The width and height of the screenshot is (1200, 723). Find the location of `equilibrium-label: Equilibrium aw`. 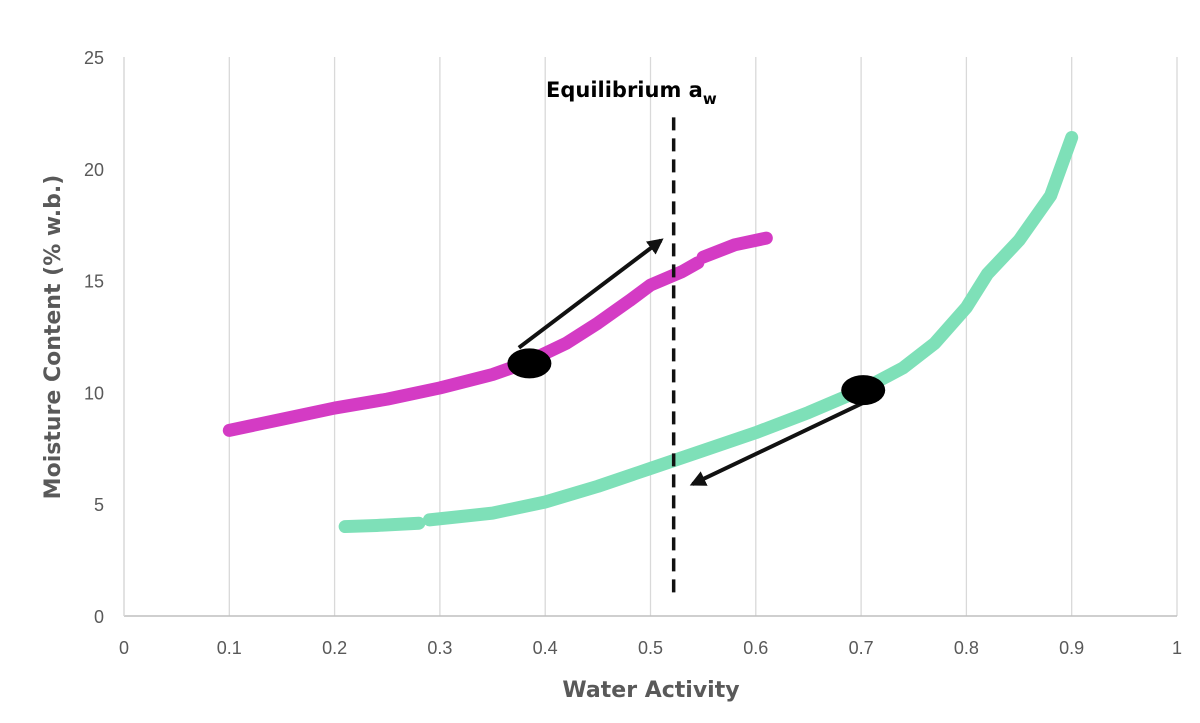

equilibrium-label: Equilibrium aw is located at coordinates (631, 93).